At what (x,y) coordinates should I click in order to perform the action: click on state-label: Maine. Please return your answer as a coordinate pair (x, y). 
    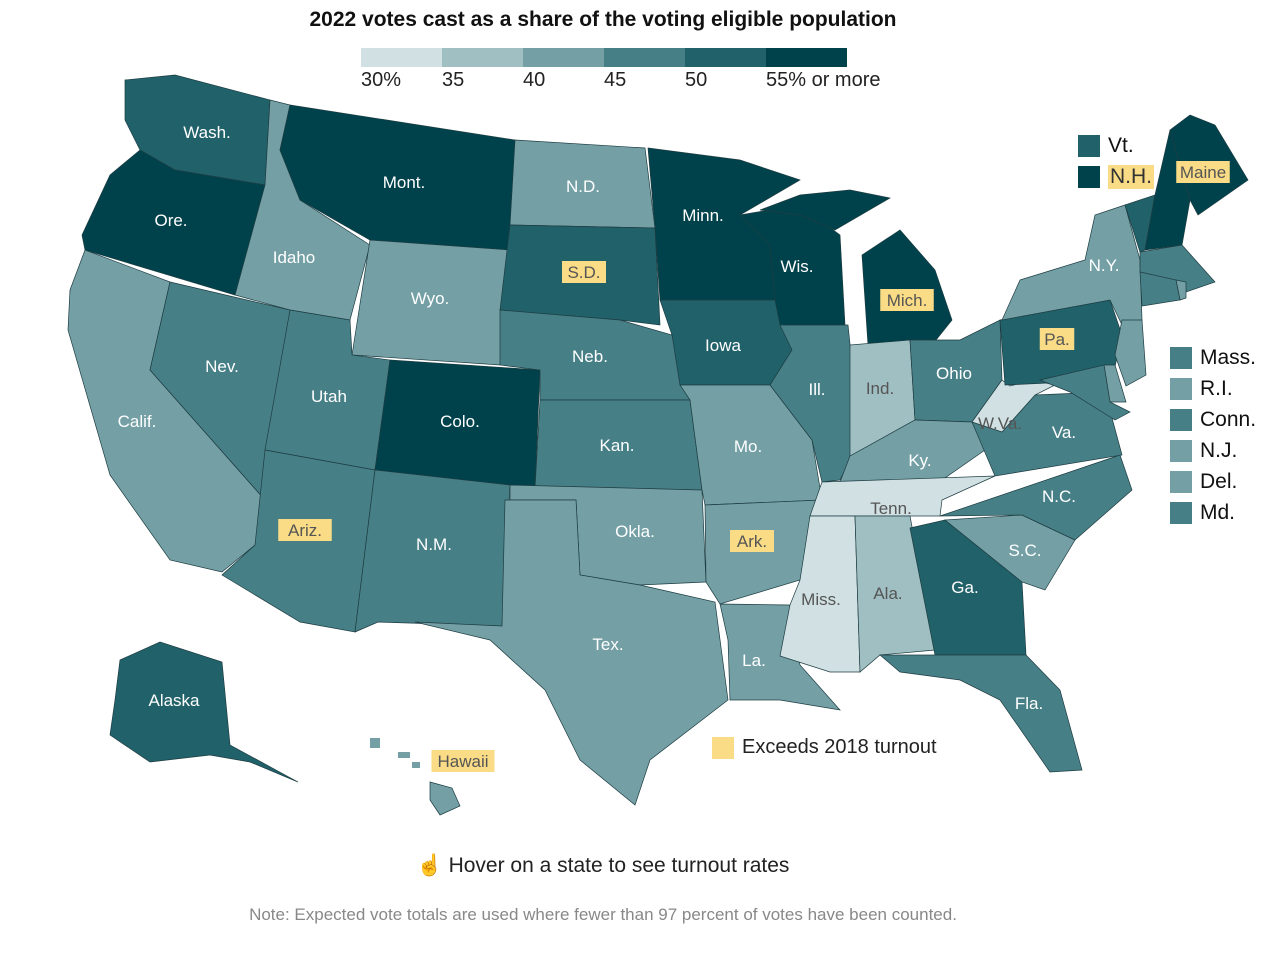
    Looking at the image, I should click on (1203, 172).